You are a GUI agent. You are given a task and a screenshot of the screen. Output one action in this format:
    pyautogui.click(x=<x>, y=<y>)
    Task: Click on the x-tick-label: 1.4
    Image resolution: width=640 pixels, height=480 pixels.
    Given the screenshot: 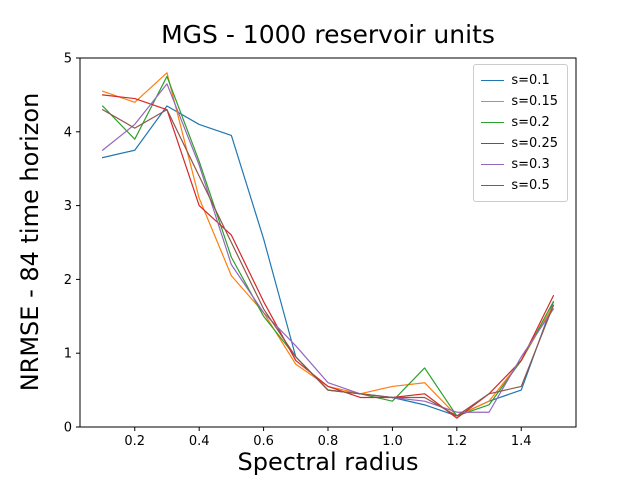 What is the action you would take?
    pyautogui.click(x=521, y=441)
    